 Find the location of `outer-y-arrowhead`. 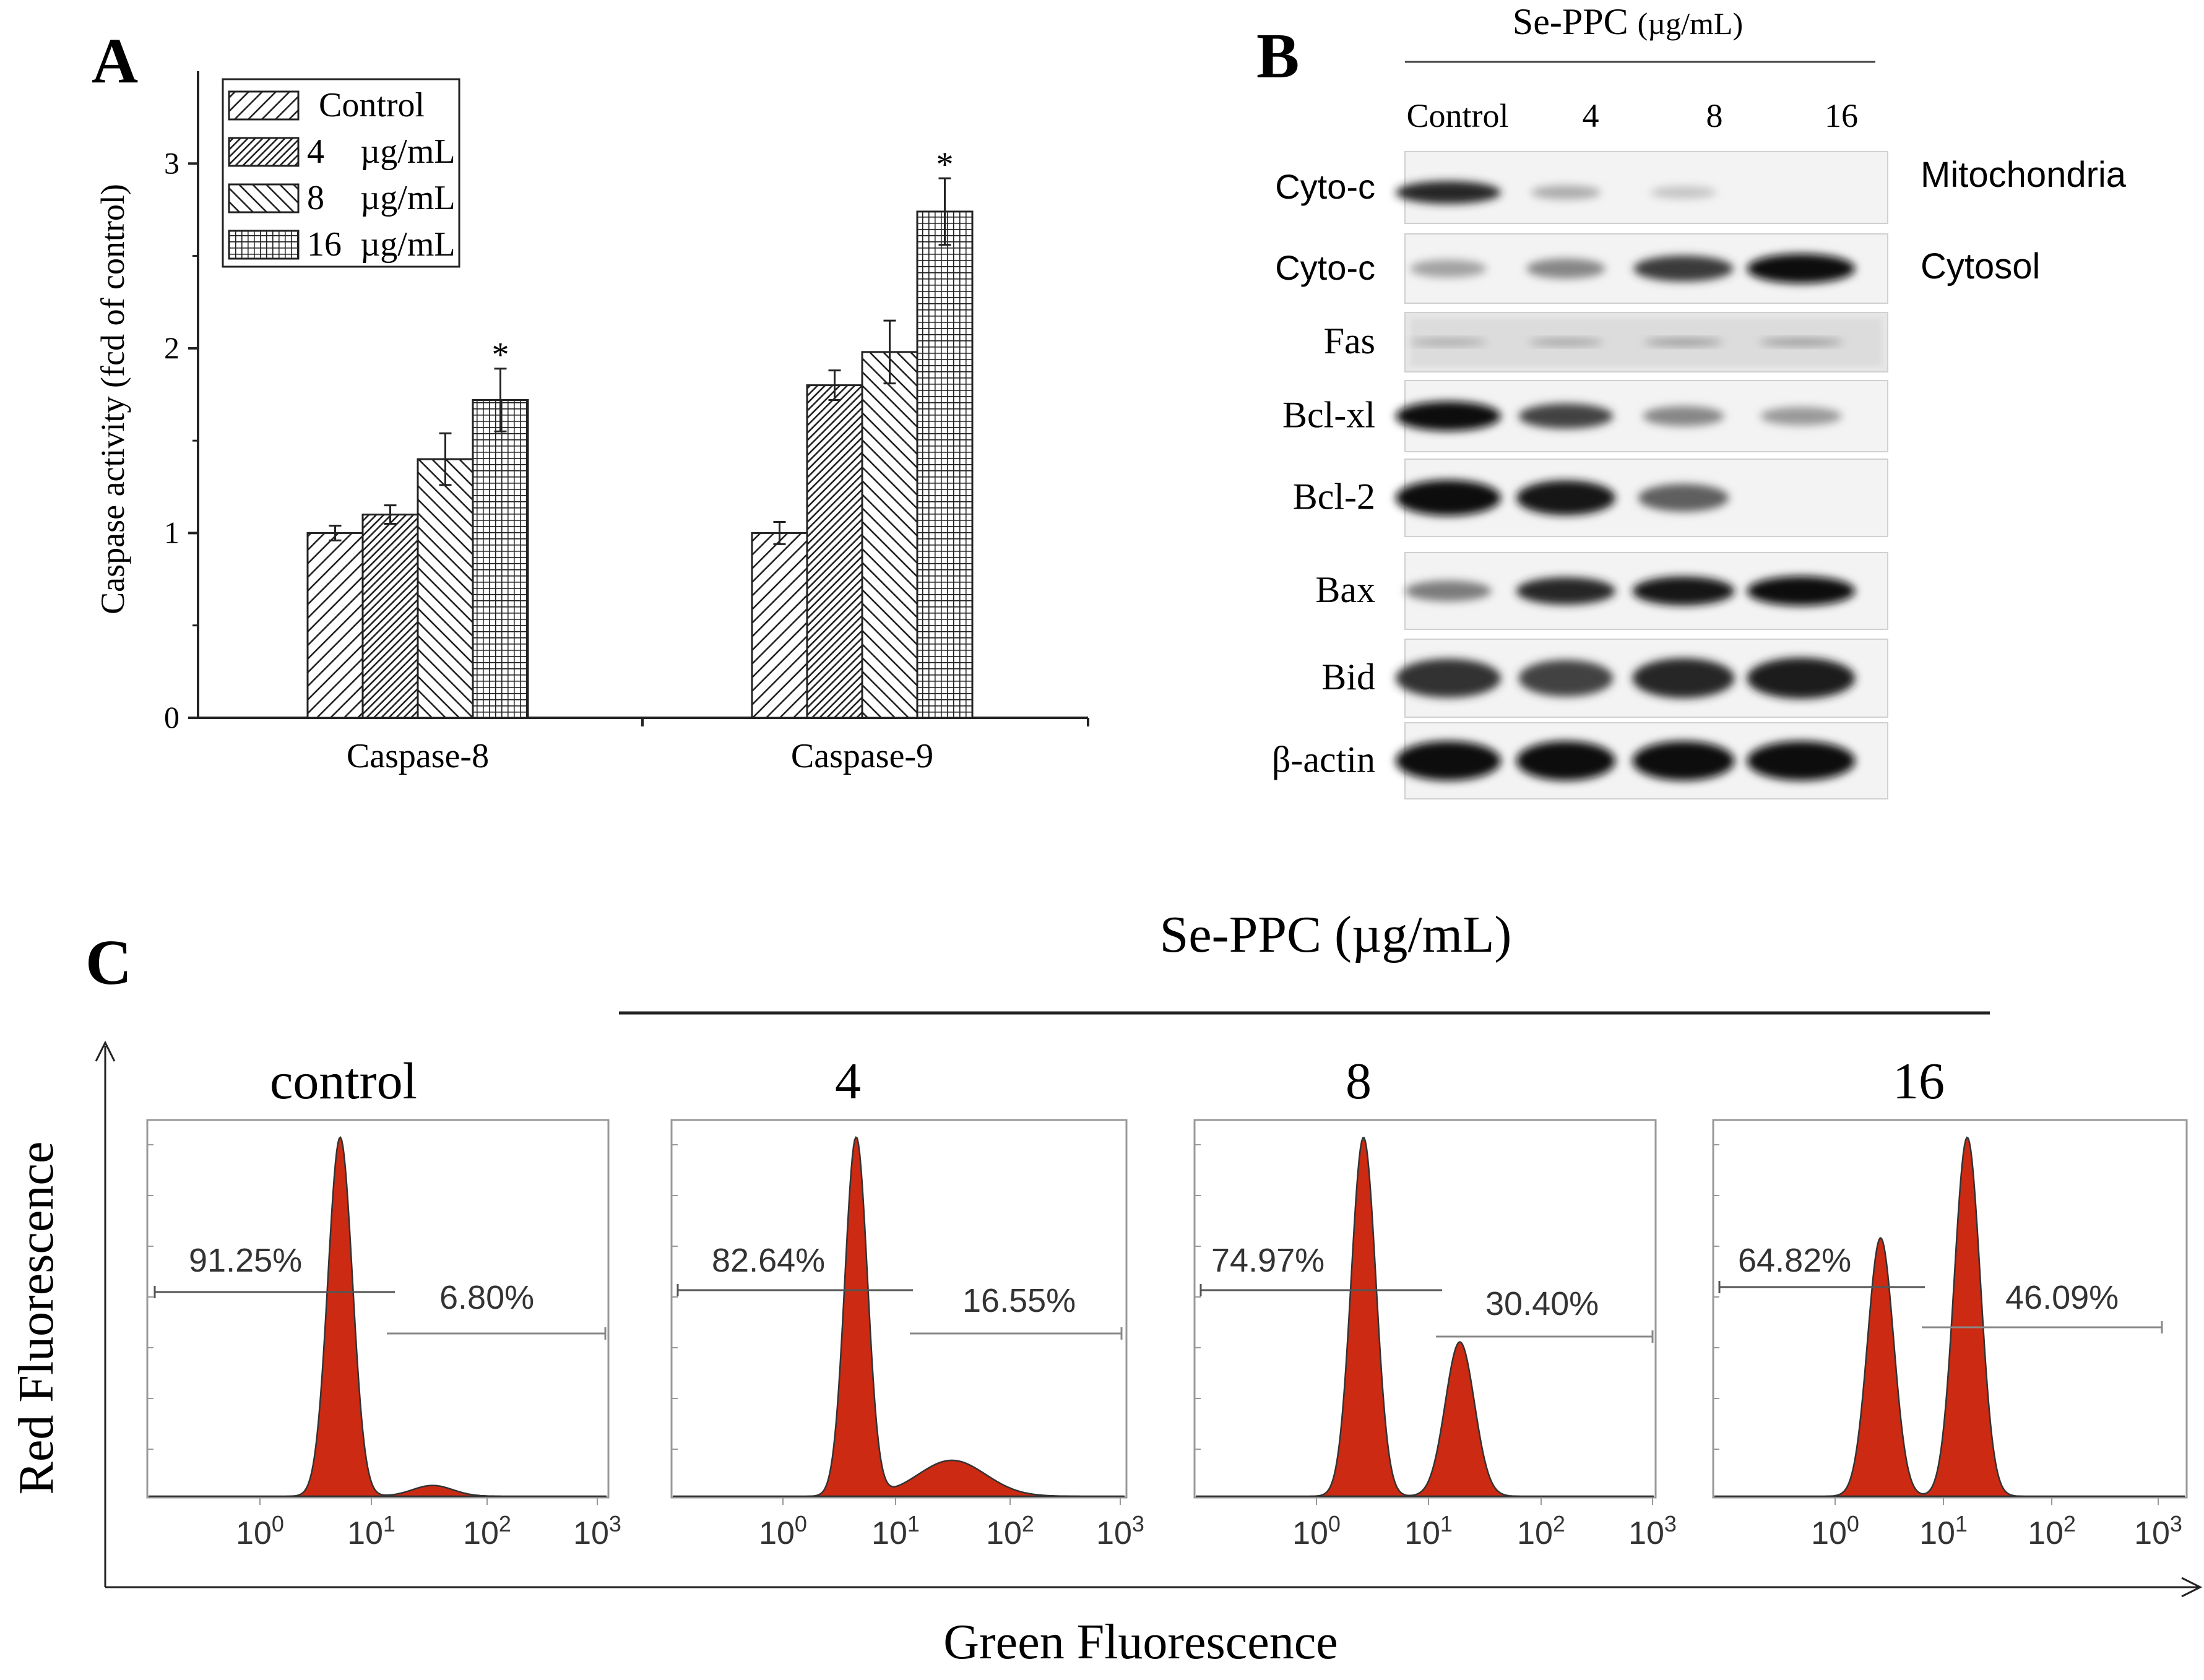

outer-y-arrowhead is located at coordinates (105, 1051).